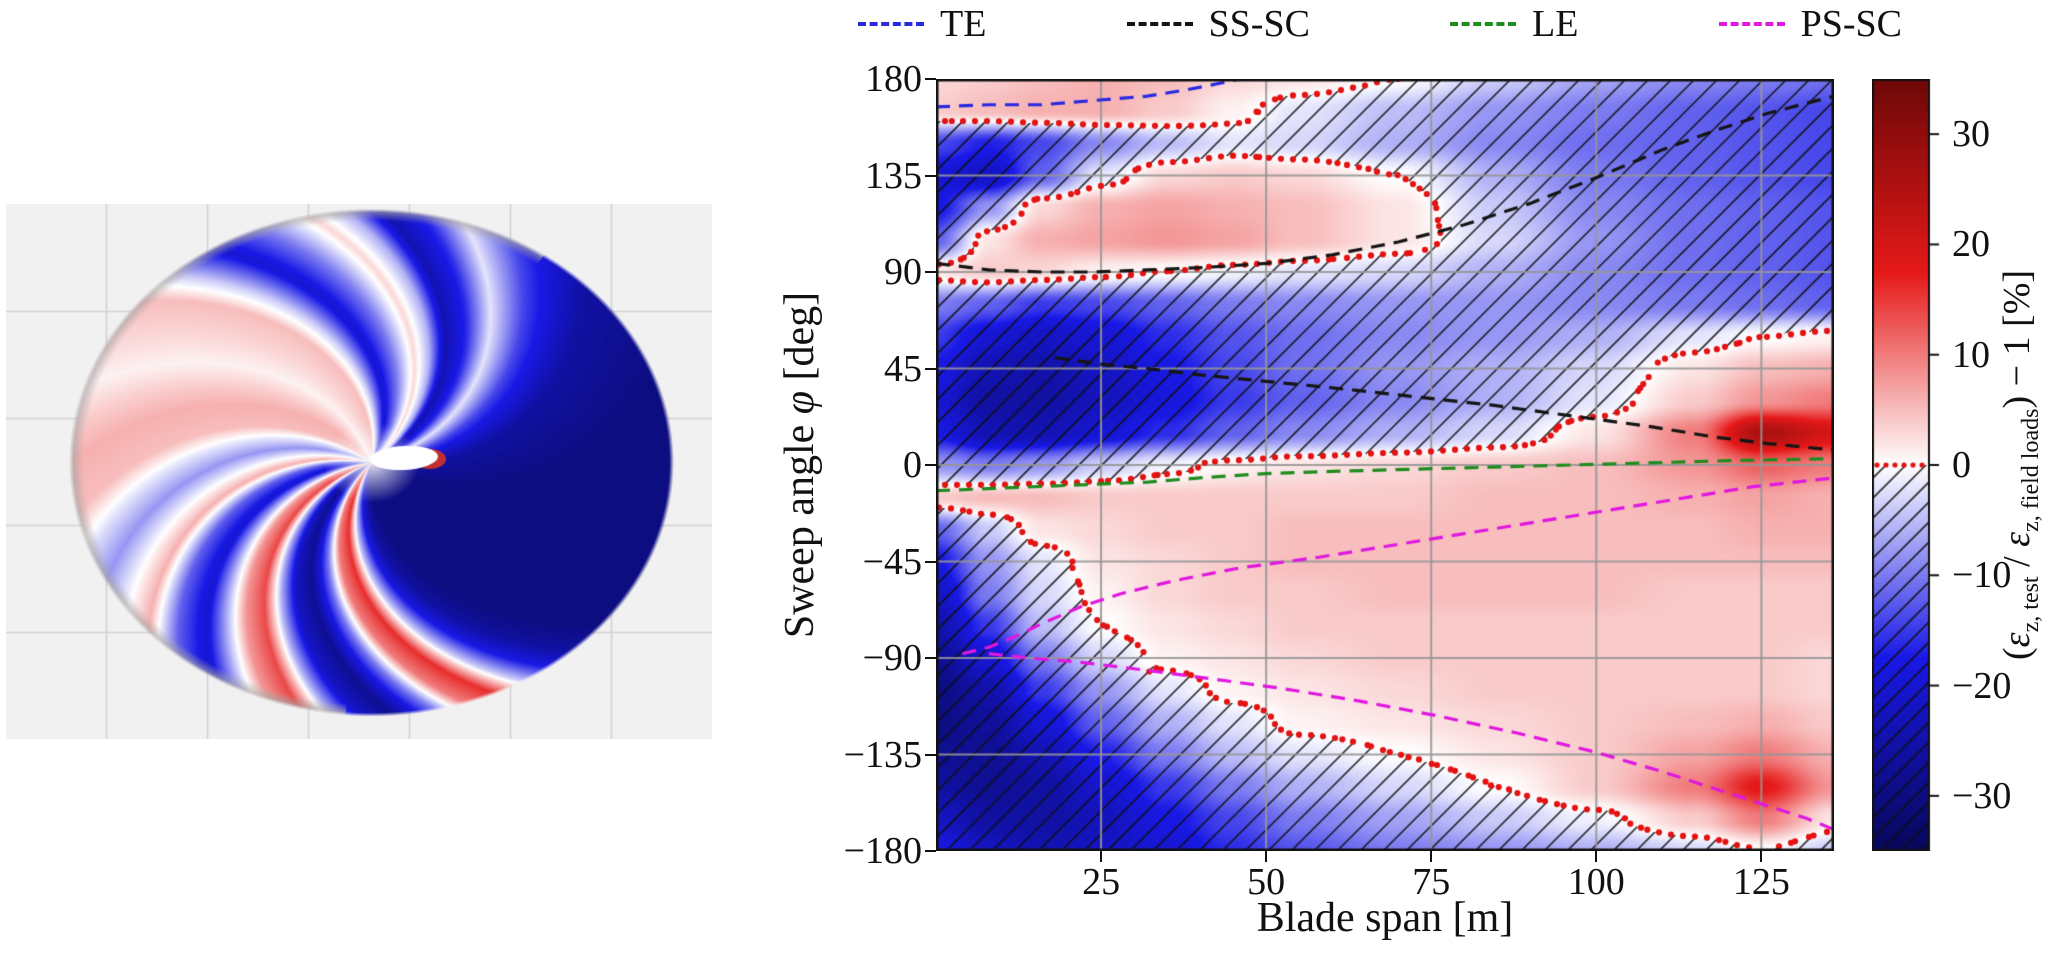 This screenshot has height=967, width=2067. I want to click on legend-item-ps-sc: PS-SC, so click(1810, 24).